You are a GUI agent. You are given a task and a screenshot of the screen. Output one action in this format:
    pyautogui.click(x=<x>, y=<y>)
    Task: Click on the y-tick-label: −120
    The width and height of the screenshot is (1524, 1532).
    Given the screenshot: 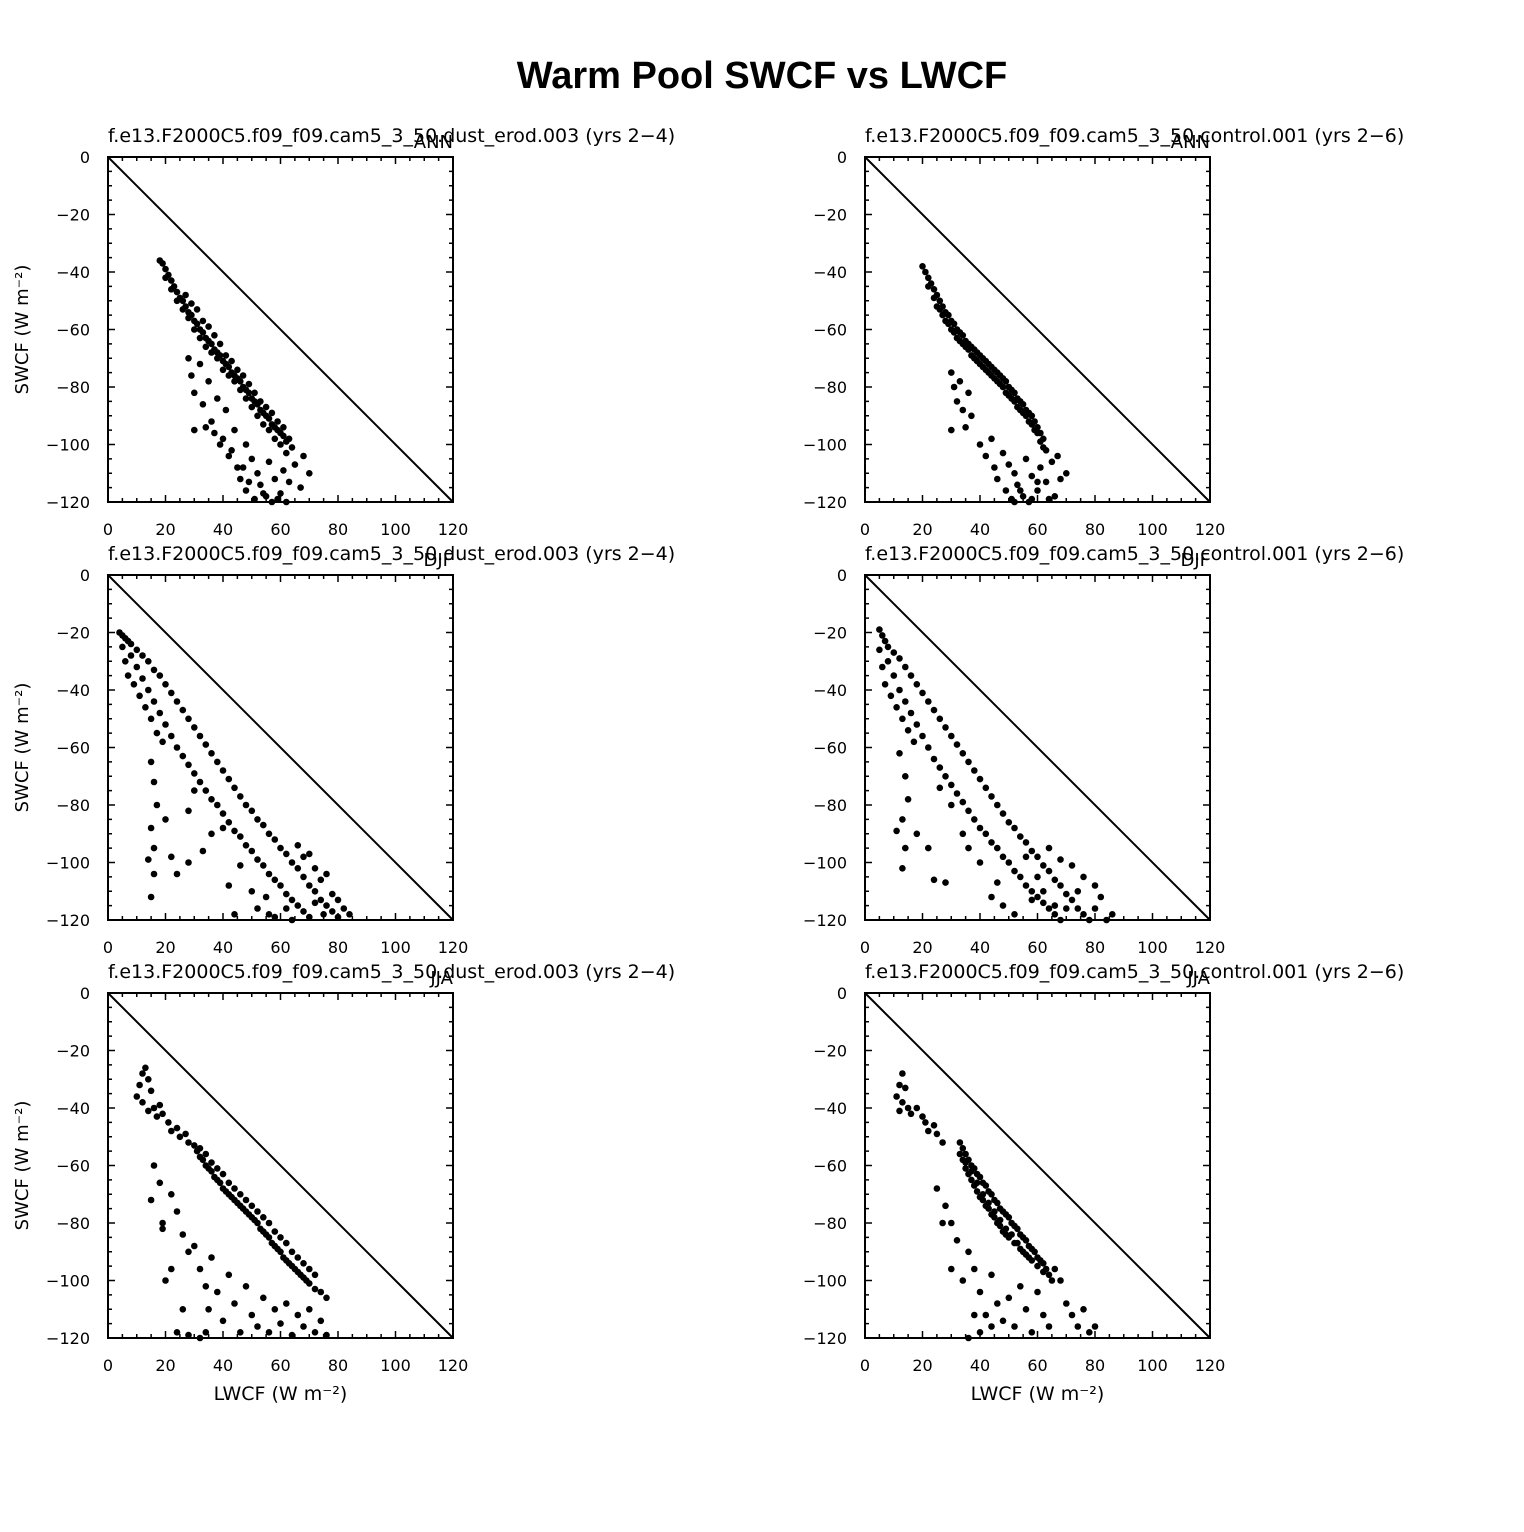 What is the action you would take?
    pyautogui.click(x=68, y=1338)
    